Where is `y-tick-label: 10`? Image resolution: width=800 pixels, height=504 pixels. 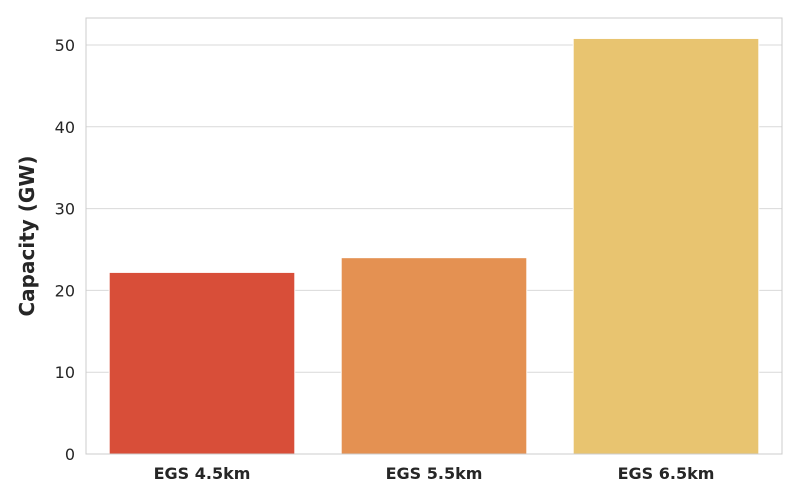
y-tick-label: 10 is located at coordinates (65, 372).